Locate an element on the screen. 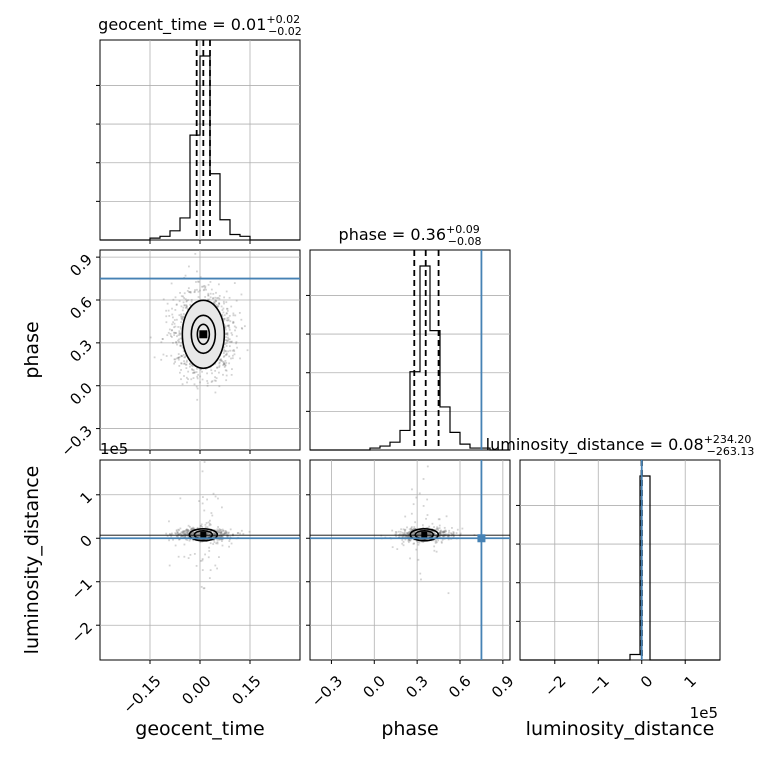 The height and width of the screenshot is (765, 760). phase-vs-geocent-time-ylabel: phase is located at coordinates (32, 349).